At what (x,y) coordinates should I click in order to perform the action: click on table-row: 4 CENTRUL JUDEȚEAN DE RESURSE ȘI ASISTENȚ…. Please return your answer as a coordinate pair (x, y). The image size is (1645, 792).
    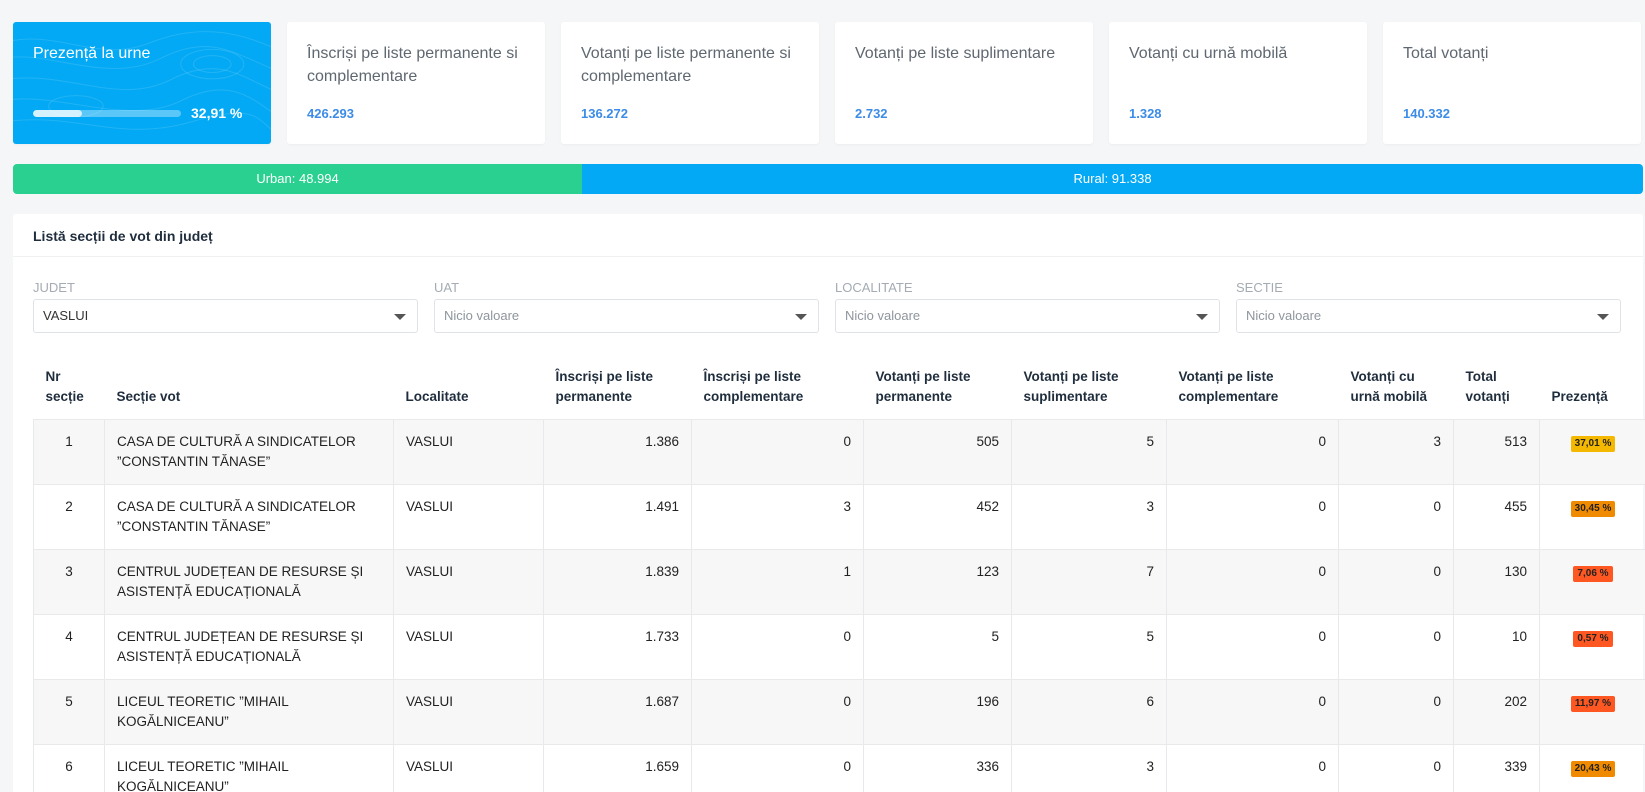
    Looking at the image, I should click on (839, 646).